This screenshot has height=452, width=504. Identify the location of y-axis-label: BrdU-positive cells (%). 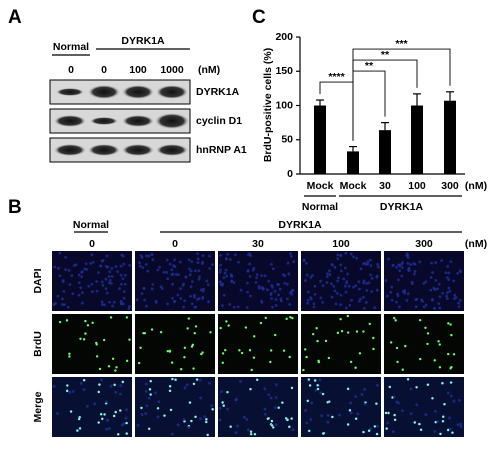
(268, 105).